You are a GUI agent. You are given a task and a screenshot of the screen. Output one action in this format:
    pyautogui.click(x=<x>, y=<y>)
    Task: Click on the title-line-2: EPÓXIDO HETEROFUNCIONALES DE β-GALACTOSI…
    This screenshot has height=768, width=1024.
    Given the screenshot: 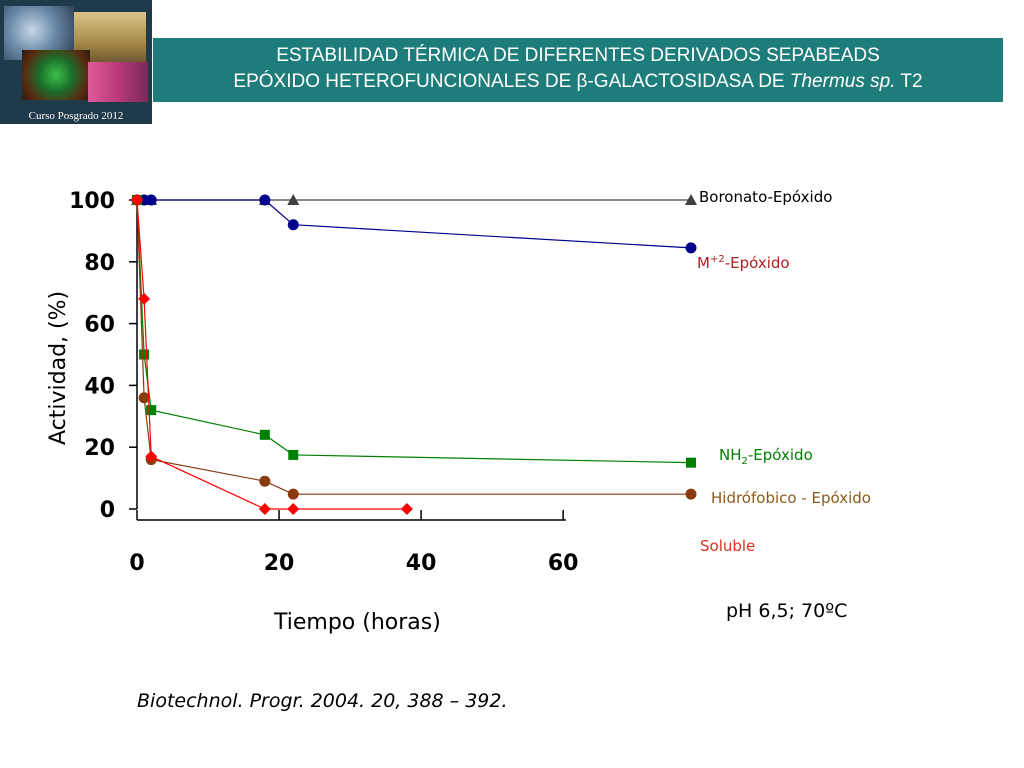 What is the action you would take?
    pyautogui.click(x=578, y=82)
    